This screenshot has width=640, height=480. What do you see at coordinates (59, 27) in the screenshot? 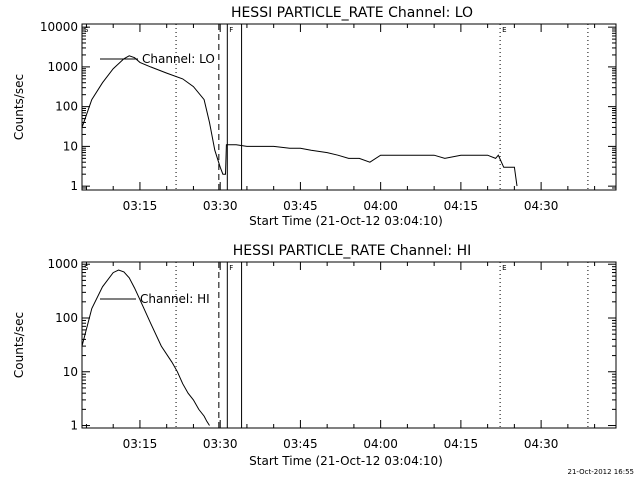
I see `y-tick-label-lo-4: 10000` at bounding box center [59, 27].